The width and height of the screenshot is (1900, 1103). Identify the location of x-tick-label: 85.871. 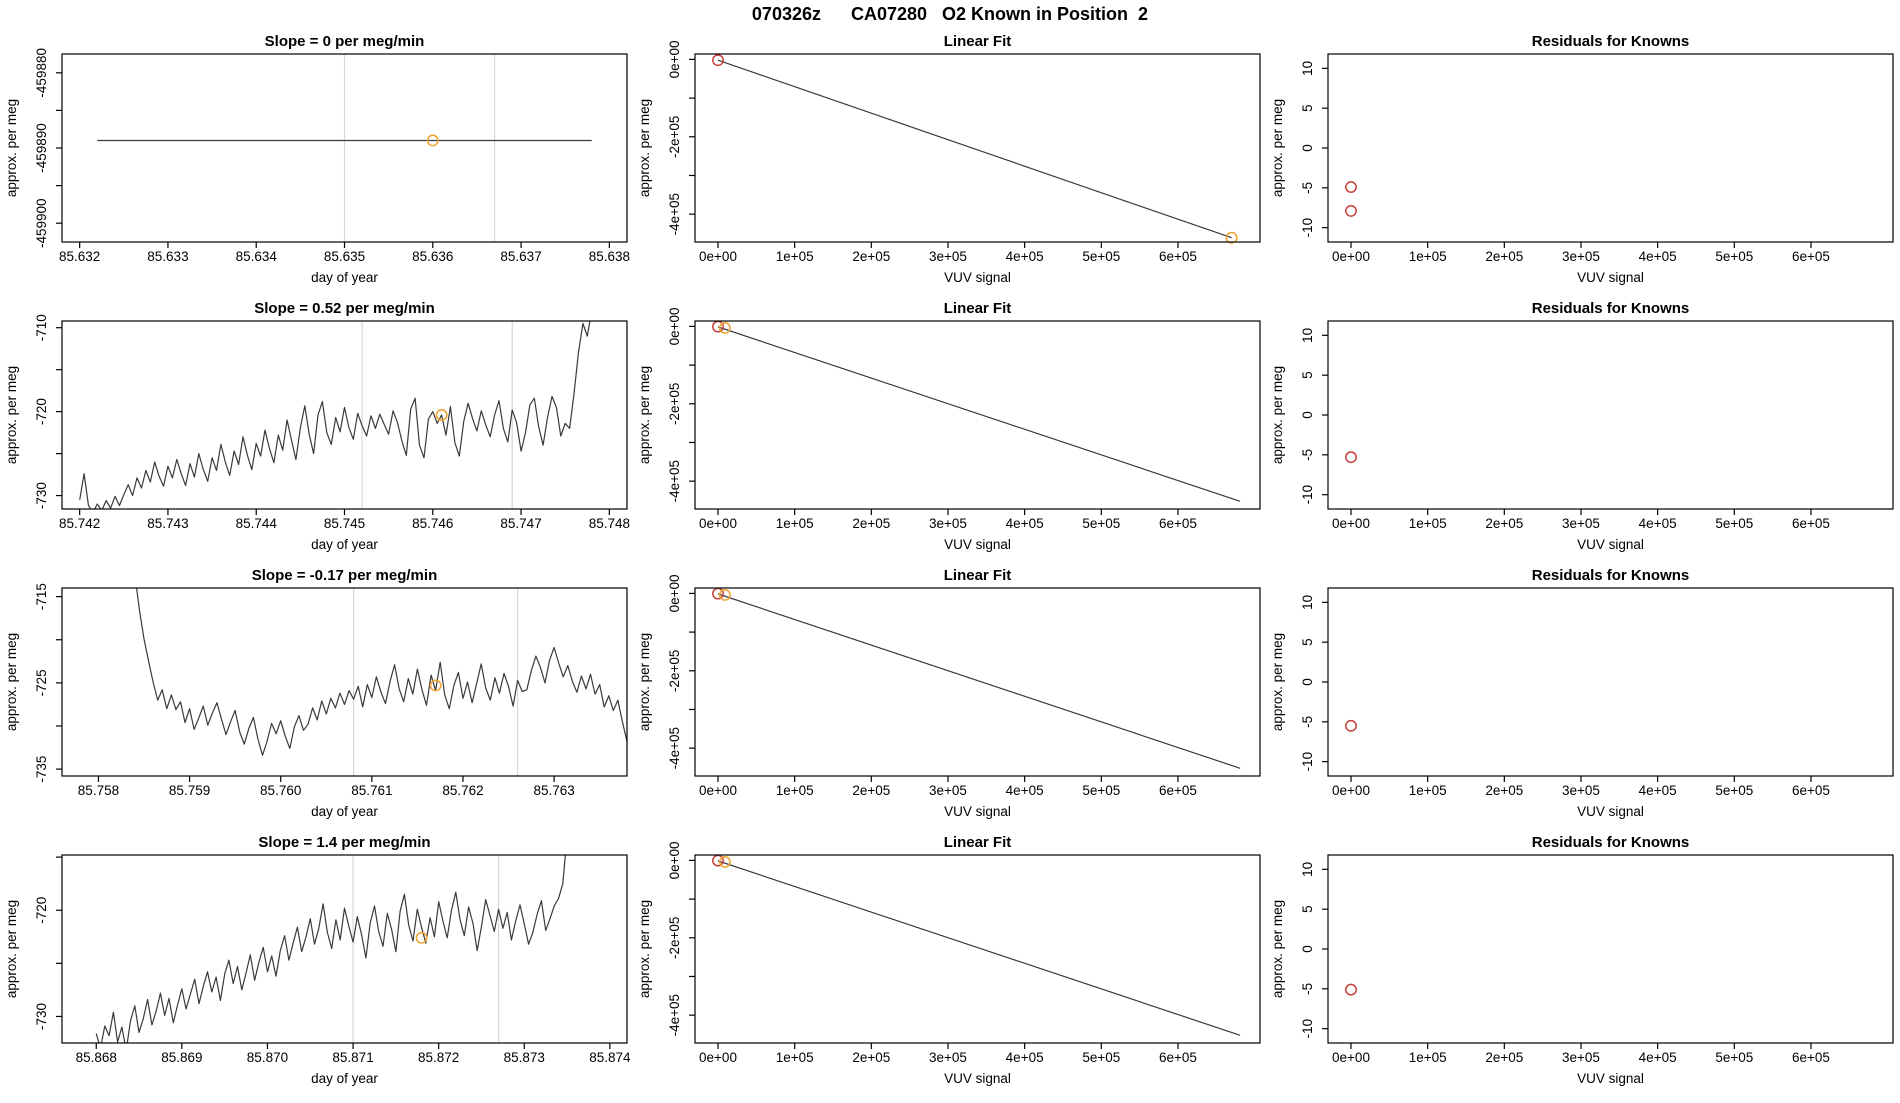
(352, 1057).